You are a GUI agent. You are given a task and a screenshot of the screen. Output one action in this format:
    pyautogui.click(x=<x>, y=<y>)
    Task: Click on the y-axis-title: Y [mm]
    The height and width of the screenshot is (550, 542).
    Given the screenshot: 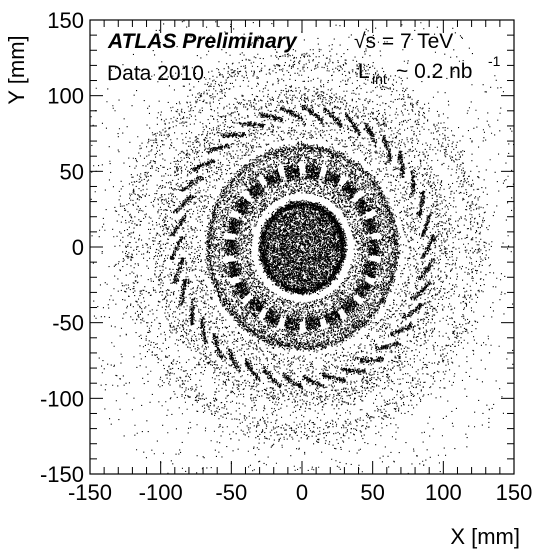 What is the action you would take?
    pyautogui.click(x=16, y=69)
    